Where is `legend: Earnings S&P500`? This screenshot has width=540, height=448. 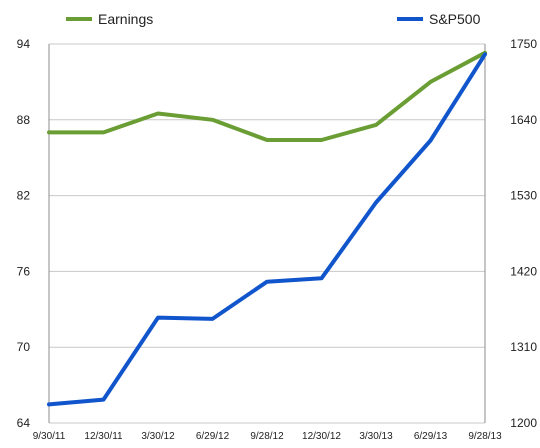 legend: Earnings S&P500 is located at coordinates (273, 19).